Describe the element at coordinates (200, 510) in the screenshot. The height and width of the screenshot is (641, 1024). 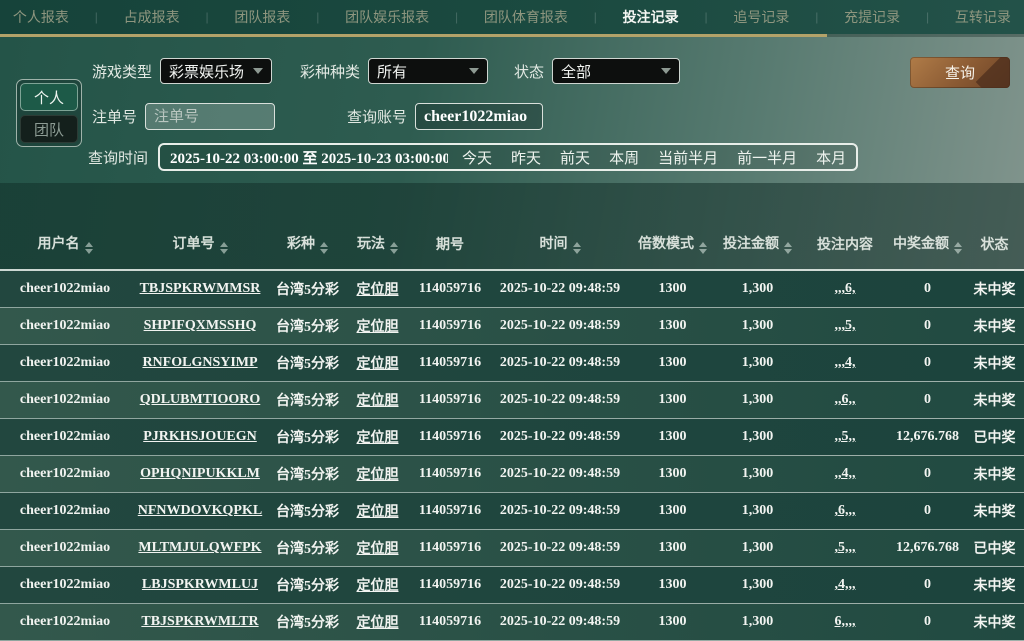
I see `order-number-link: NFNWDOVKQPKL` at that location.